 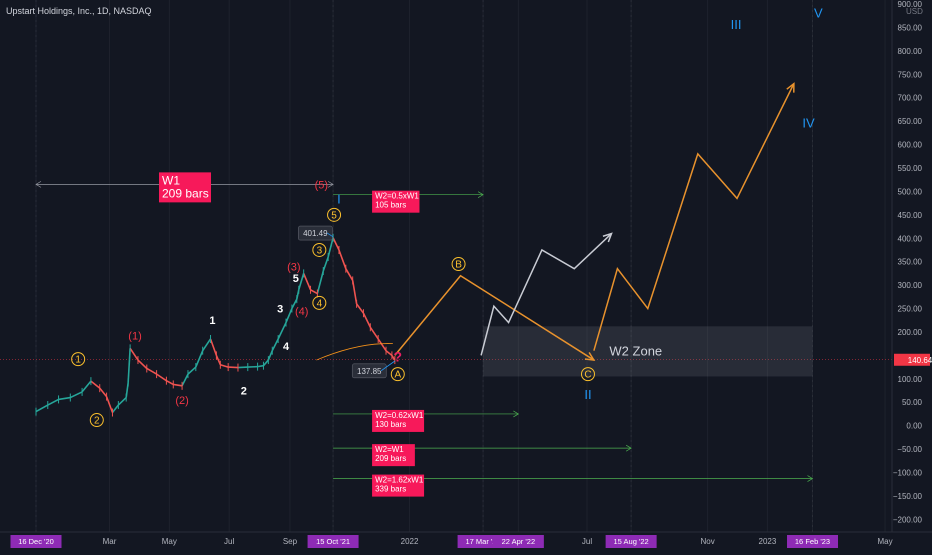 What do you see at coordinates (635, 350) in the screenshot?
I see `w2-zone-label: W2 Zone` at bounding box center [635, 350].